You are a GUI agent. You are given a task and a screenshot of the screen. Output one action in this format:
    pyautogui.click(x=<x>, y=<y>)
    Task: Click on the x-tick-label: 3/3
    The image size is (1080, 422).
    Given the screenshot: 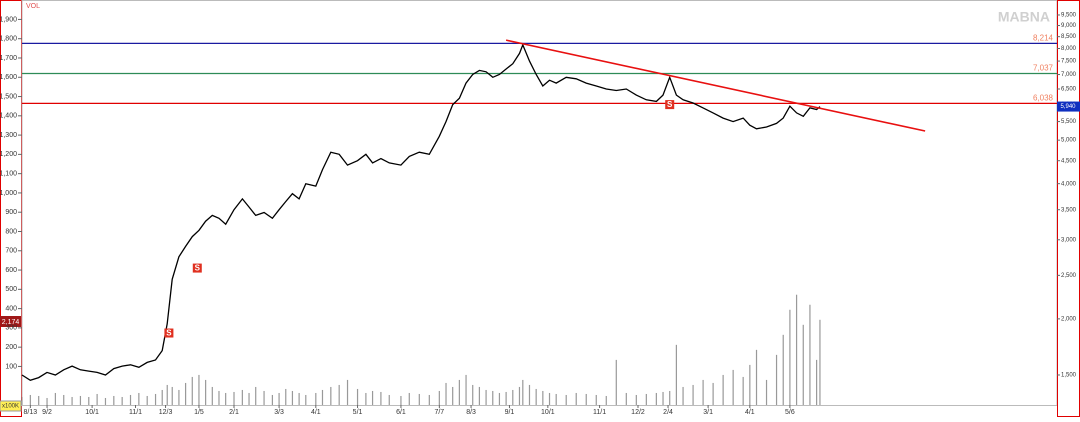 What is the action you would take?
    pyautogui.click(x=279, y=412)
    